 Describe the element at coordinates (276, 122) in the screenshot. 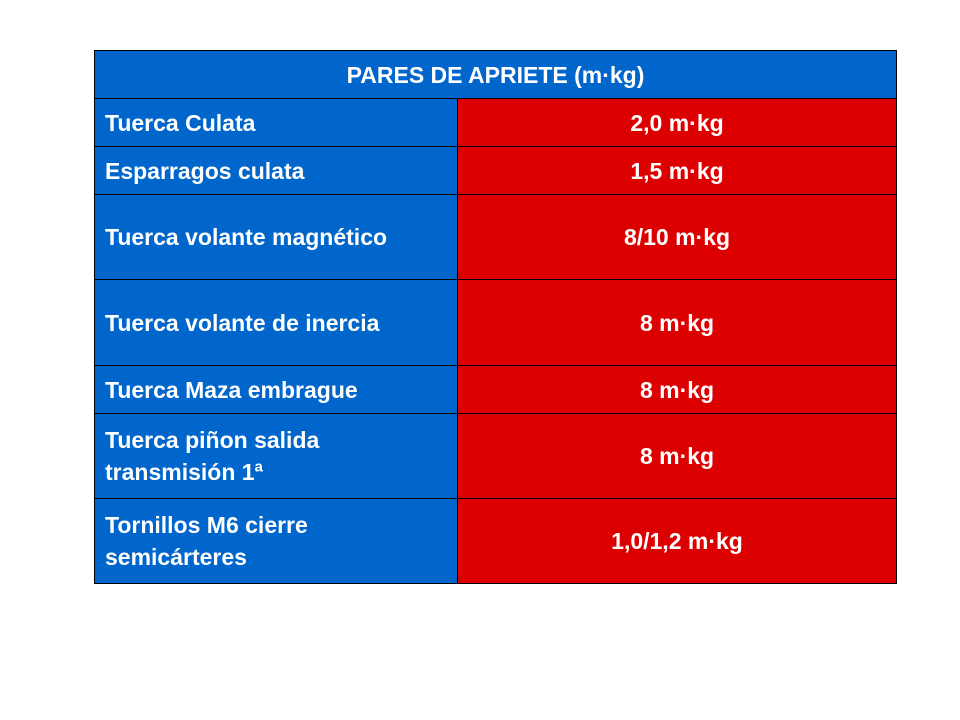

I see `row-label: Tuerca Culata` at that location.